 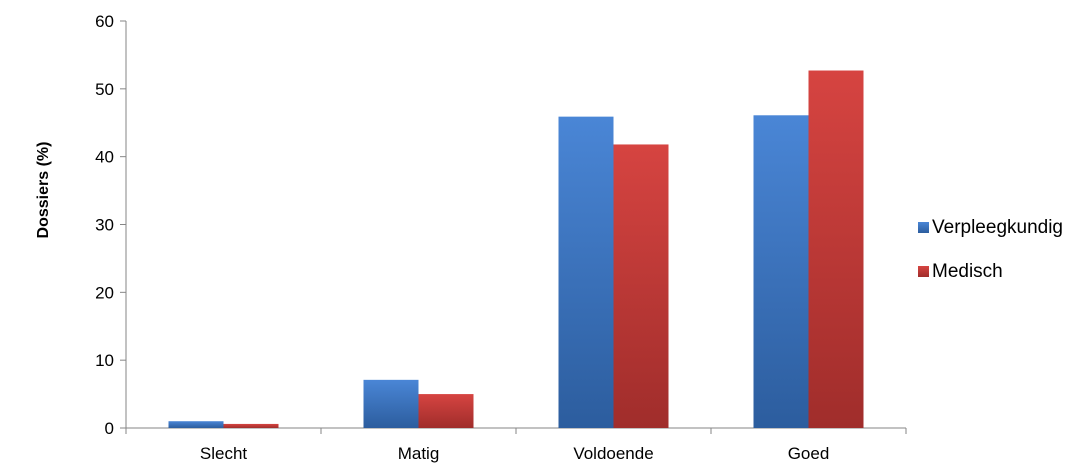 What do you see at coordinates (923, 227) in the screenshot?
I see `legend-swatch-verpleegkundig` at bounding box center [923, 227].